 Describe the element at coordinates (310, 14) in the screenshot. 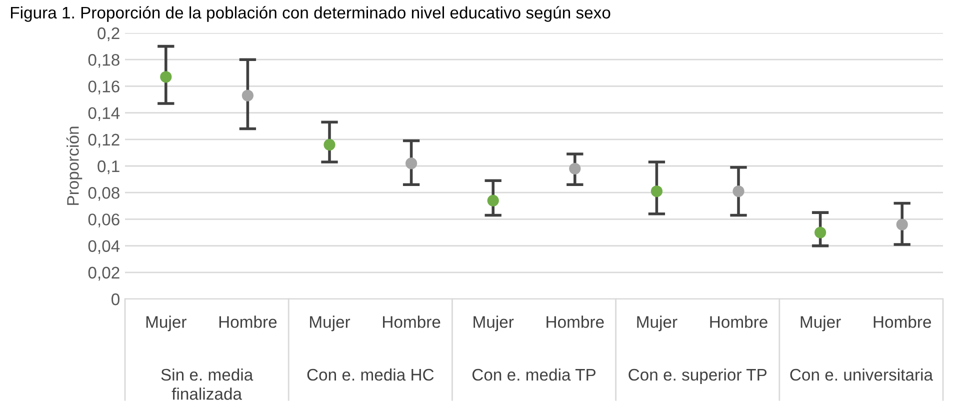

I see `chart-title: Figura 1. Proporción de la población con determinado nivel educativo según sexo` at that location.